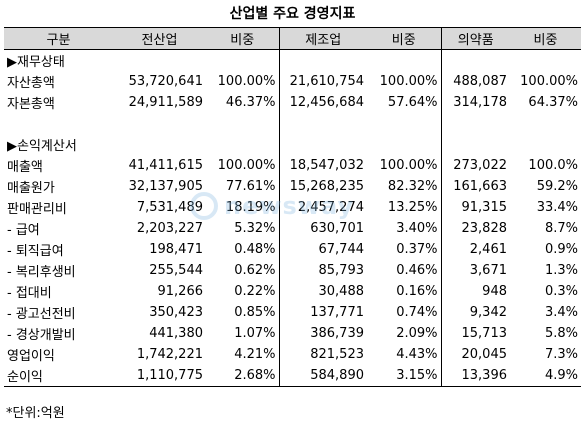  What do you see at coordinates (322, 207) in the screenshot?
I see `value-cell: 2,457,274` at bounding box center [322, 207].